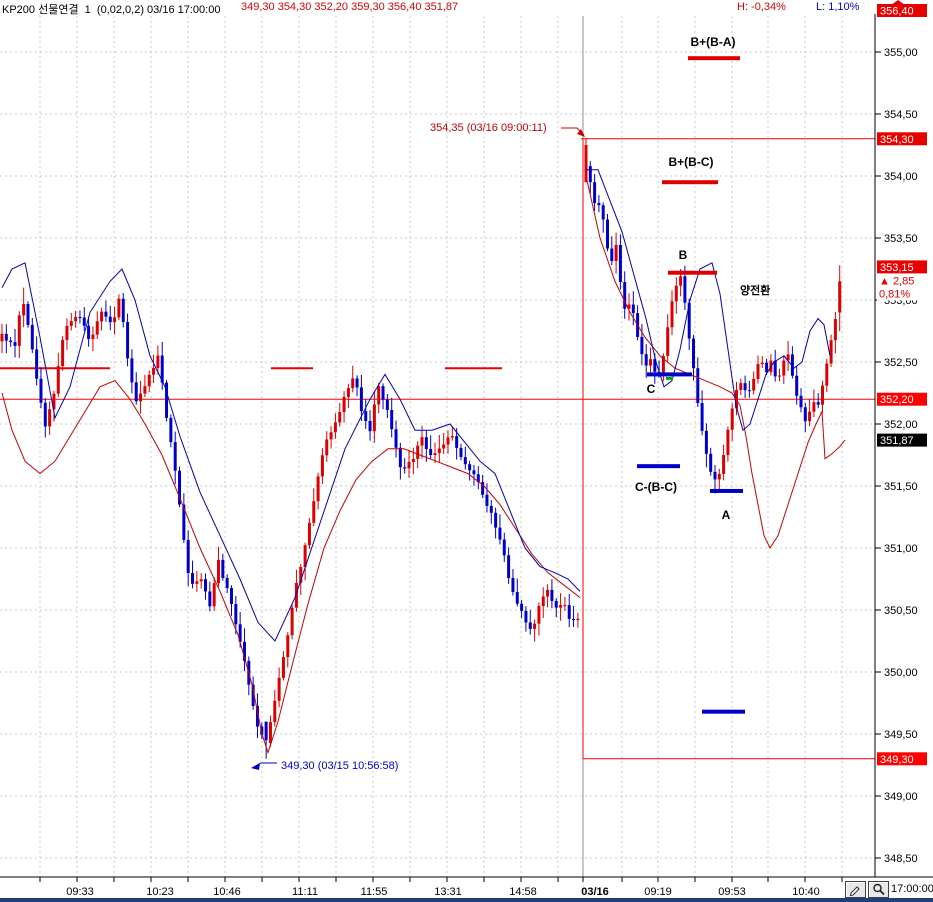 The width and height of the screenshot is (933, 902). What do you see at coordinates (691, 162) in the screenshot?
I see `signal-label: B+(B-C)` at bounding box center [691, 162].